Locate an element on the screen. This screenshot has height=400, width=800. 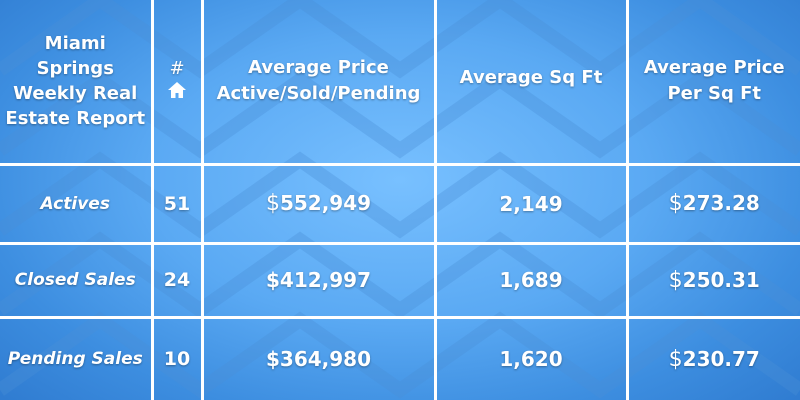
report-title: Miami Springs Weekly Real Estate Report is located at coordinates (75, 81).